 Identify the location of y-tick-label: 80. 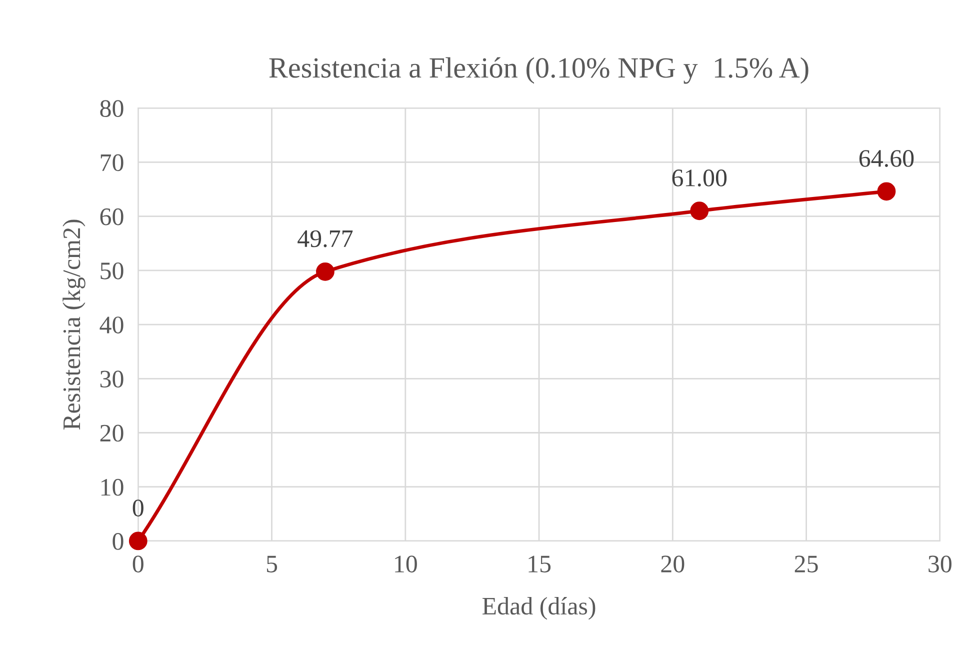
(112, 108).